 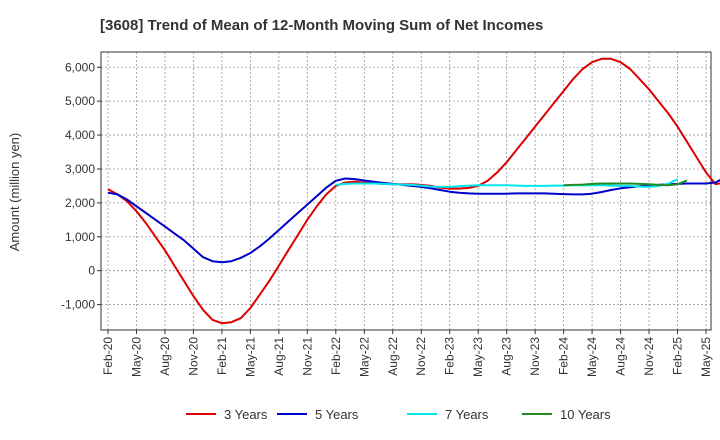 I want to click on x-tick-label: Aug-20, so click(x=165, y=356).